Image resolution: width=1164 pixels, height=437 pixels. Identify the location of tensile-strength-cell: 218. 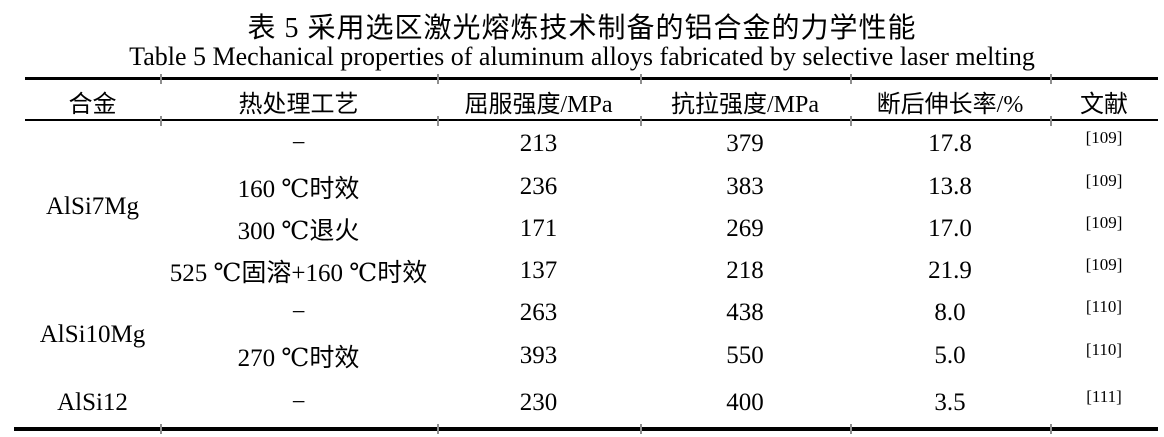
(745, 270).